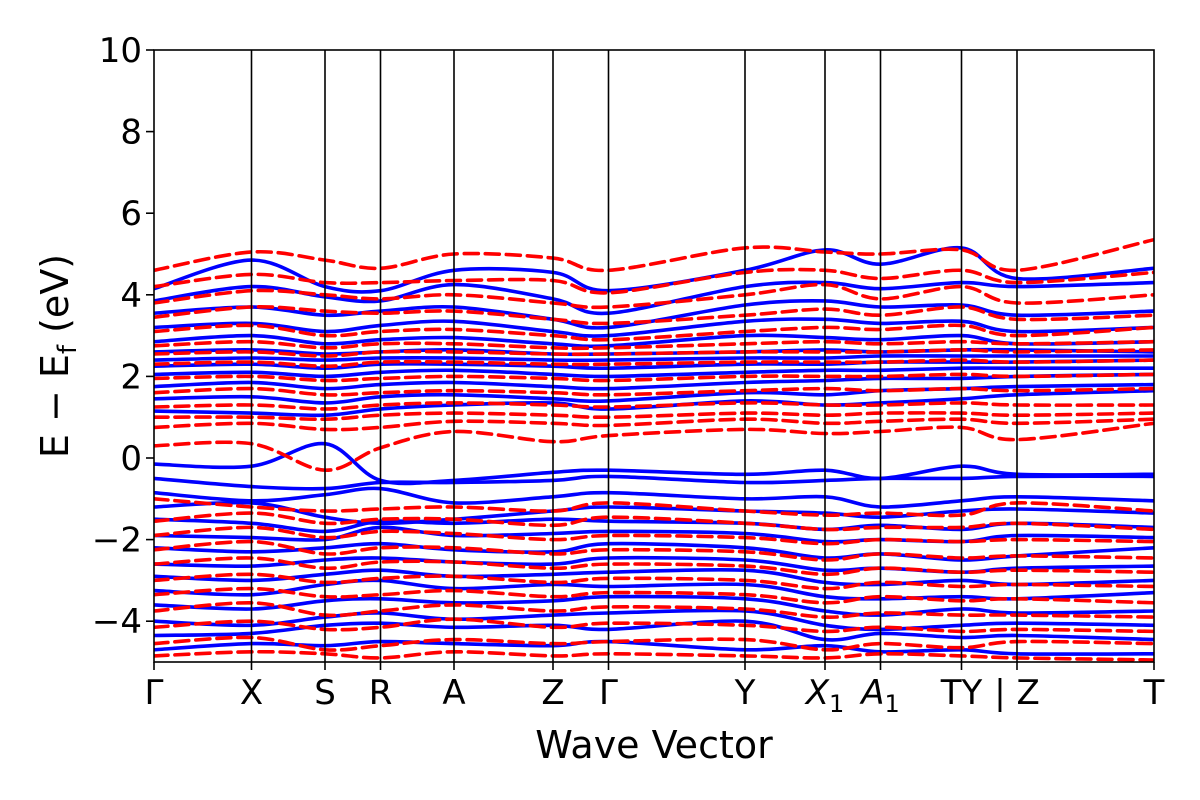 The image size is (1200, 800). Describe the element at coordinates (131, 133) in the screenshot. I see `y-tick-label-6: 8` at that location.